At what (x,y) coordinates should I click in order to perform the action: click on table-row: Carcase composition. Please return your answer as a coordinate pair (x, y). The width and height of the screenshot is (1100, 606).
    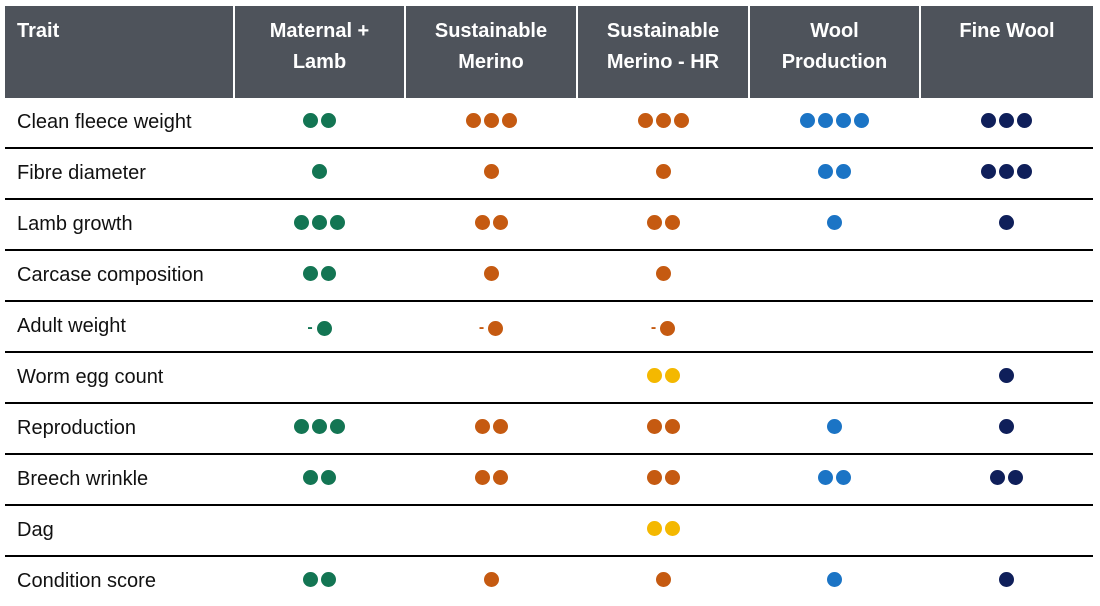
    Looking at the image, I should click on (549, 276).